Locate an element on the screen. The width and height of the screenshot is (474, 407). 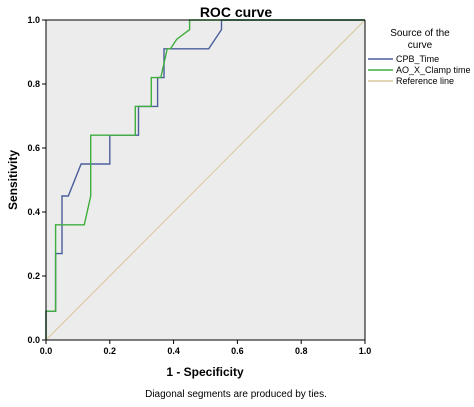
legend-label-ao-x-clamp-time: AO_X_Clamp time is located at coordinates (433, 70).